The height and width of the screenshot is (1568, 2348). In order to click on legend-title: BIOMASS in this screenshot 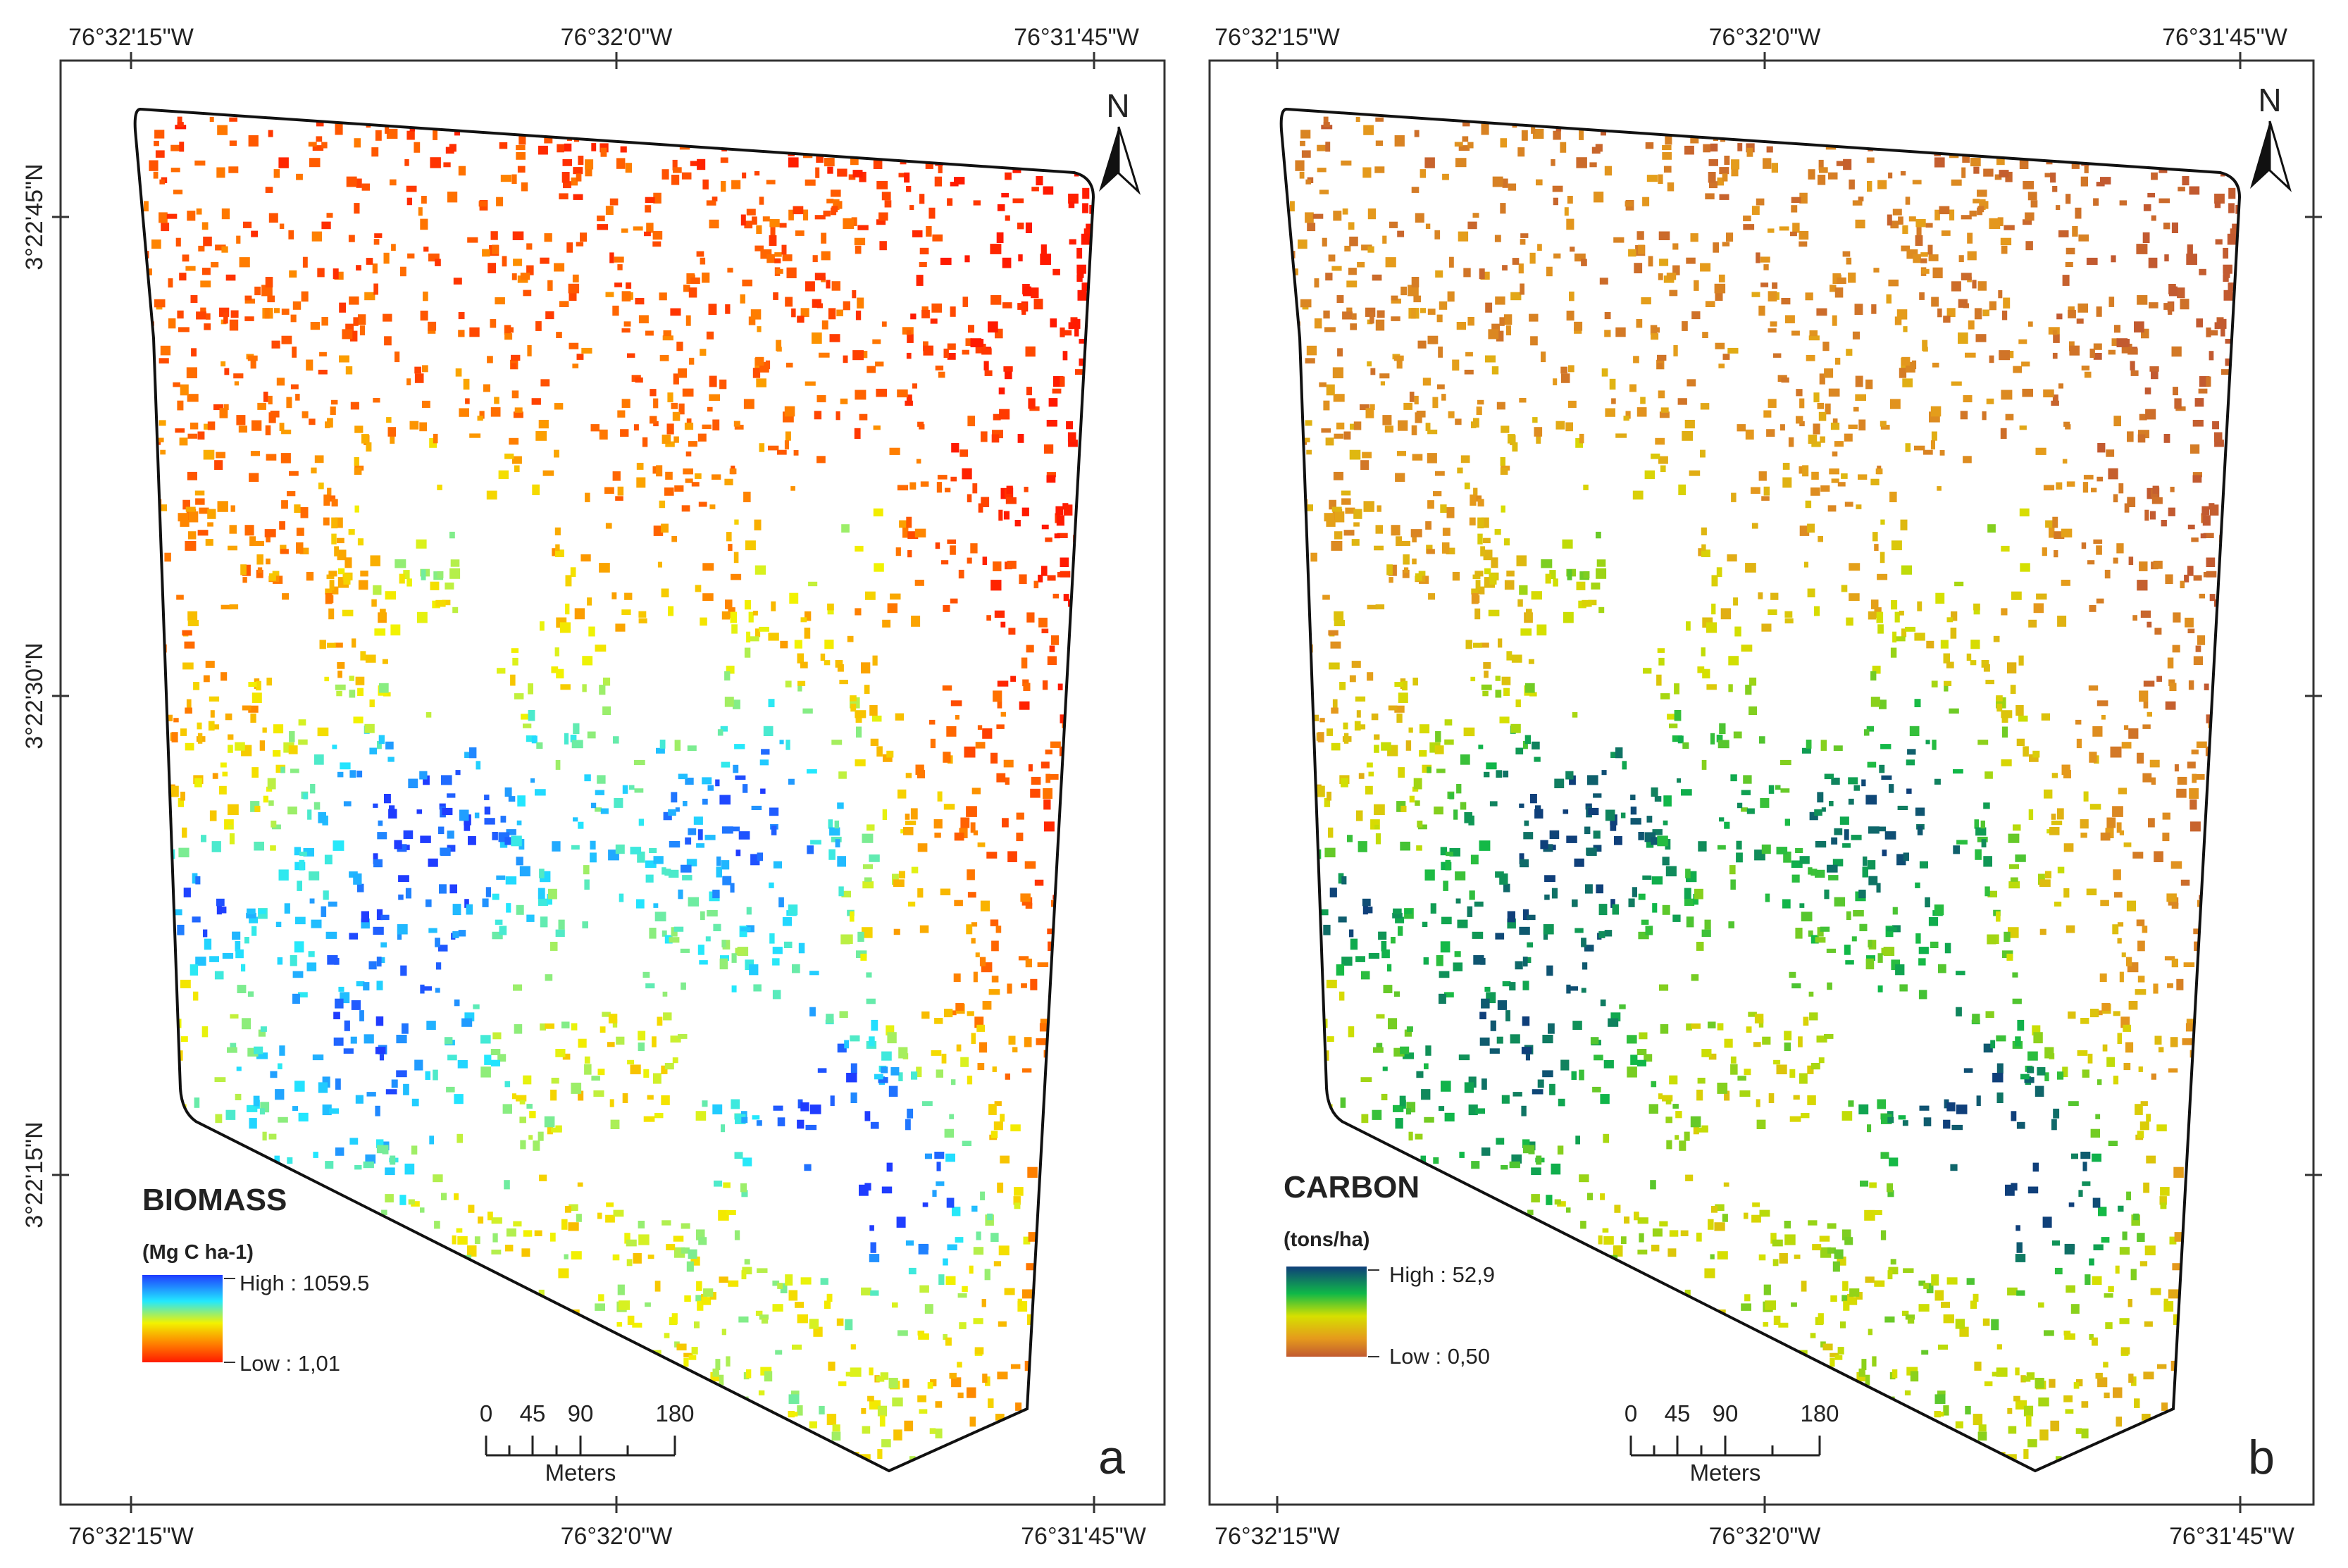, I will do `click(214, 1200)`.